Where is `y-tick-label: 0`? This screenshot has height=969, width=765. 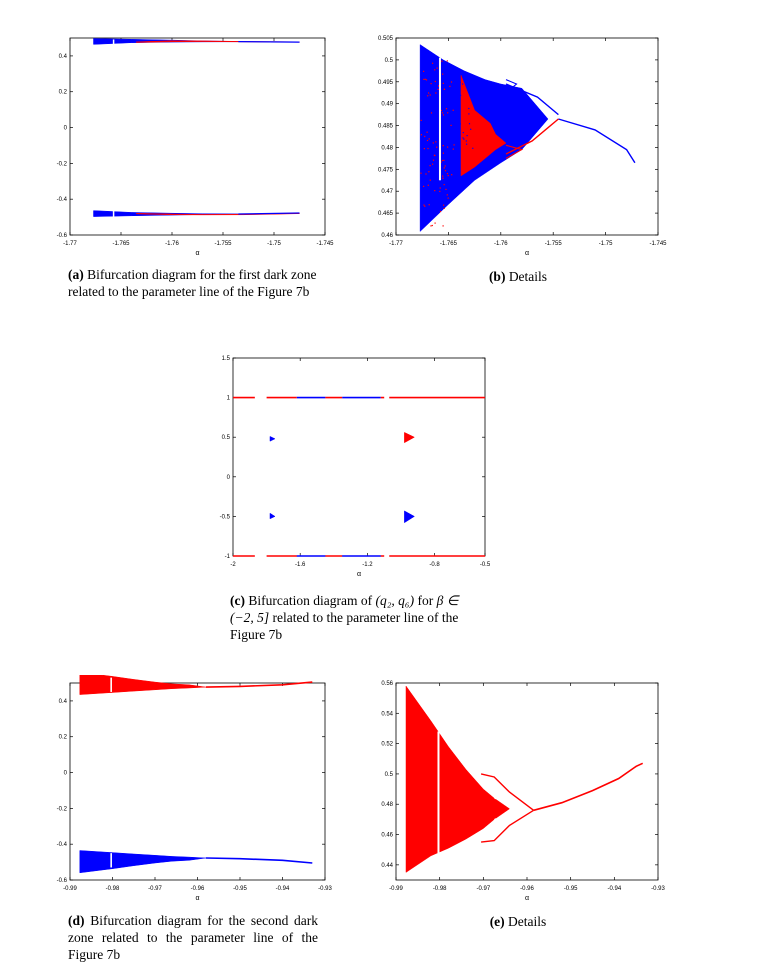 y-tick-label: 0 is located at coordinates (229, 478).